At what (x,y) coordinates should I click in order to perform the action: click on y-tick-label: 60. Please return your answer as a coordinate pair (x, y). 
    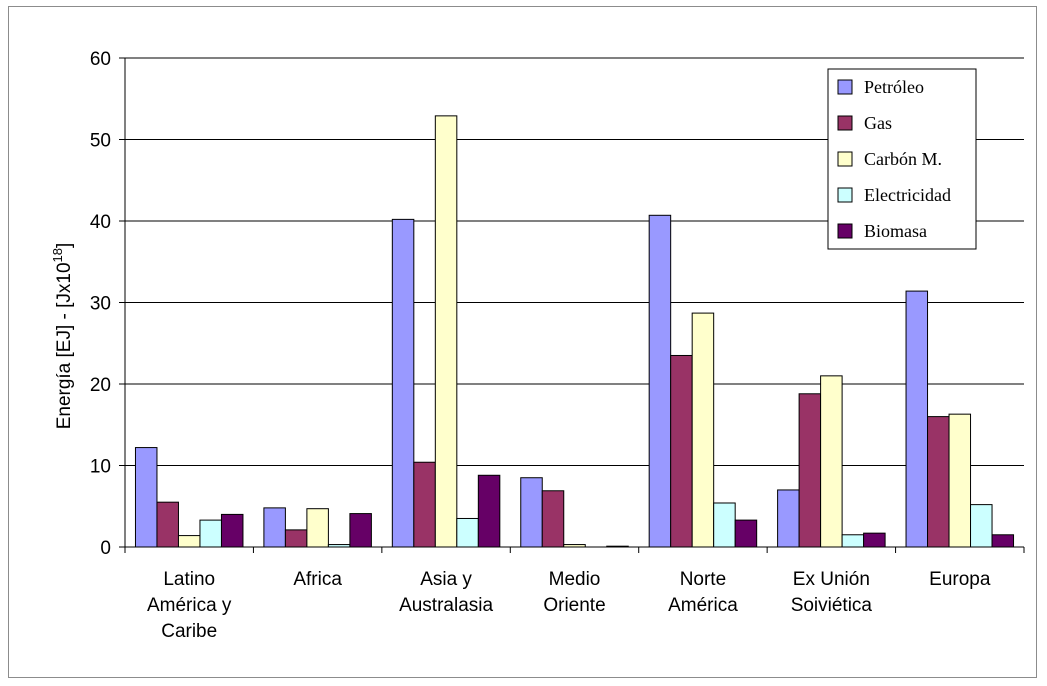
    Looking at the image, I should click on (100, 59).